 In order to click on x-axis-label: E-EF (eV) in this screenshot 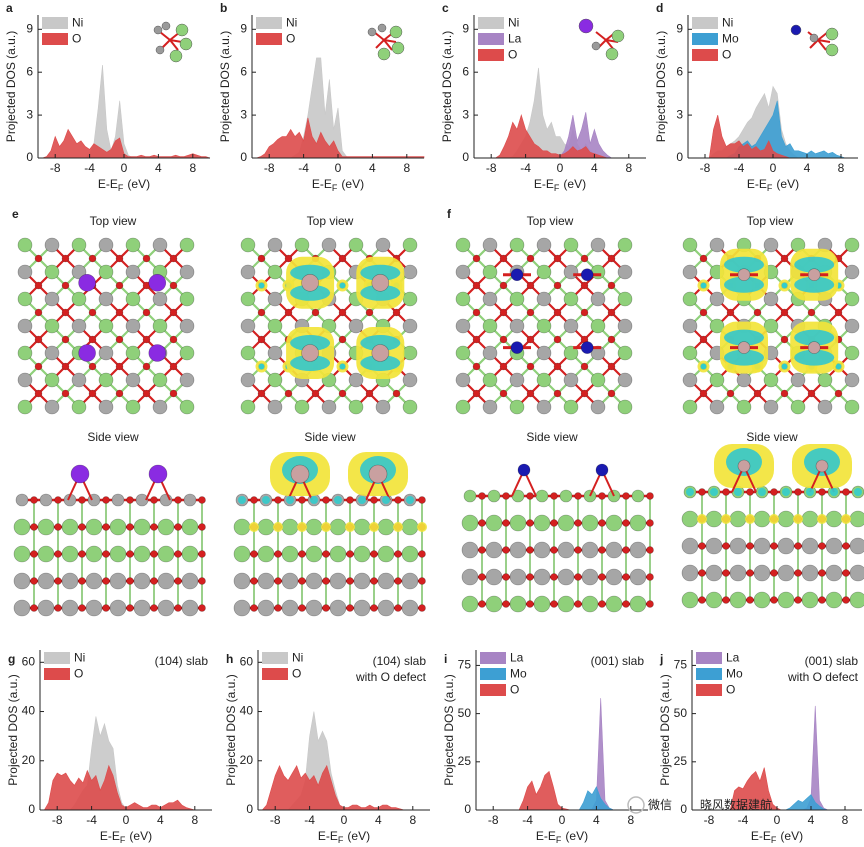, I will do `click(560, 185)`.